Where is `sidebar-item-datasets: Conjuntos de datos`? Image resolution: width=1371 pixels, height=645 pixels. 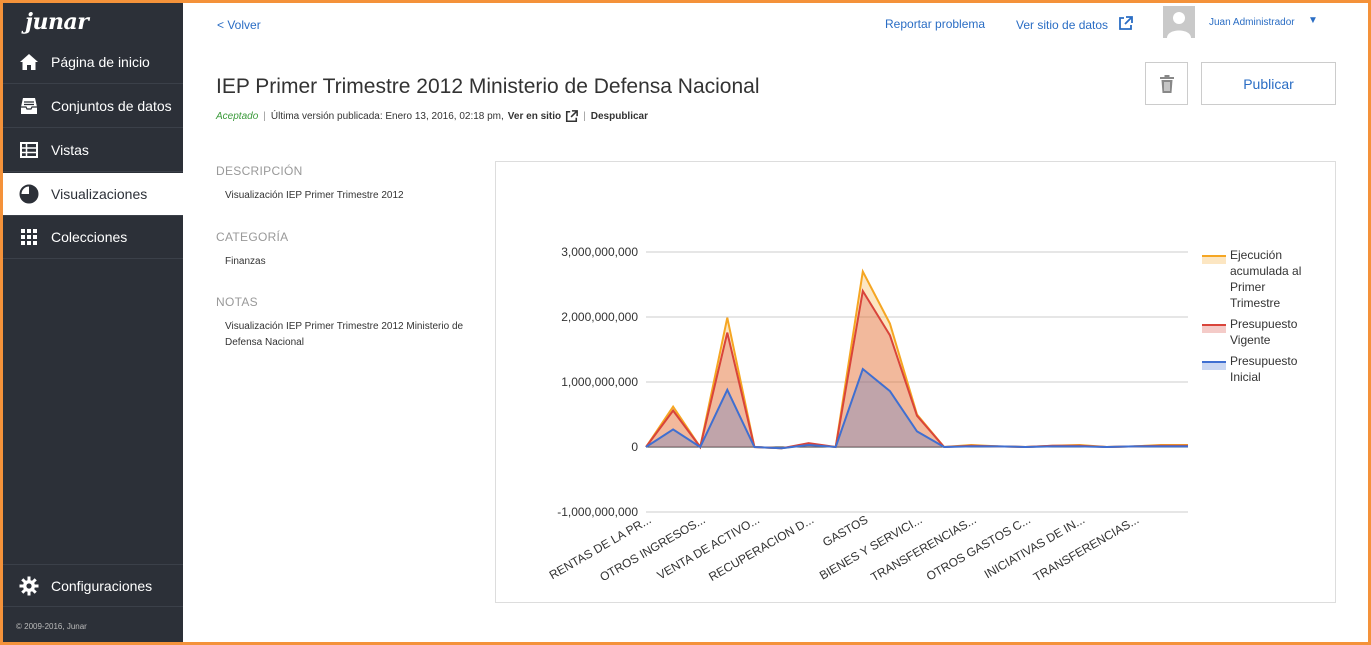
sidebar-item-datasets: Conjuntos de datos is located at coordinates (93, 106).